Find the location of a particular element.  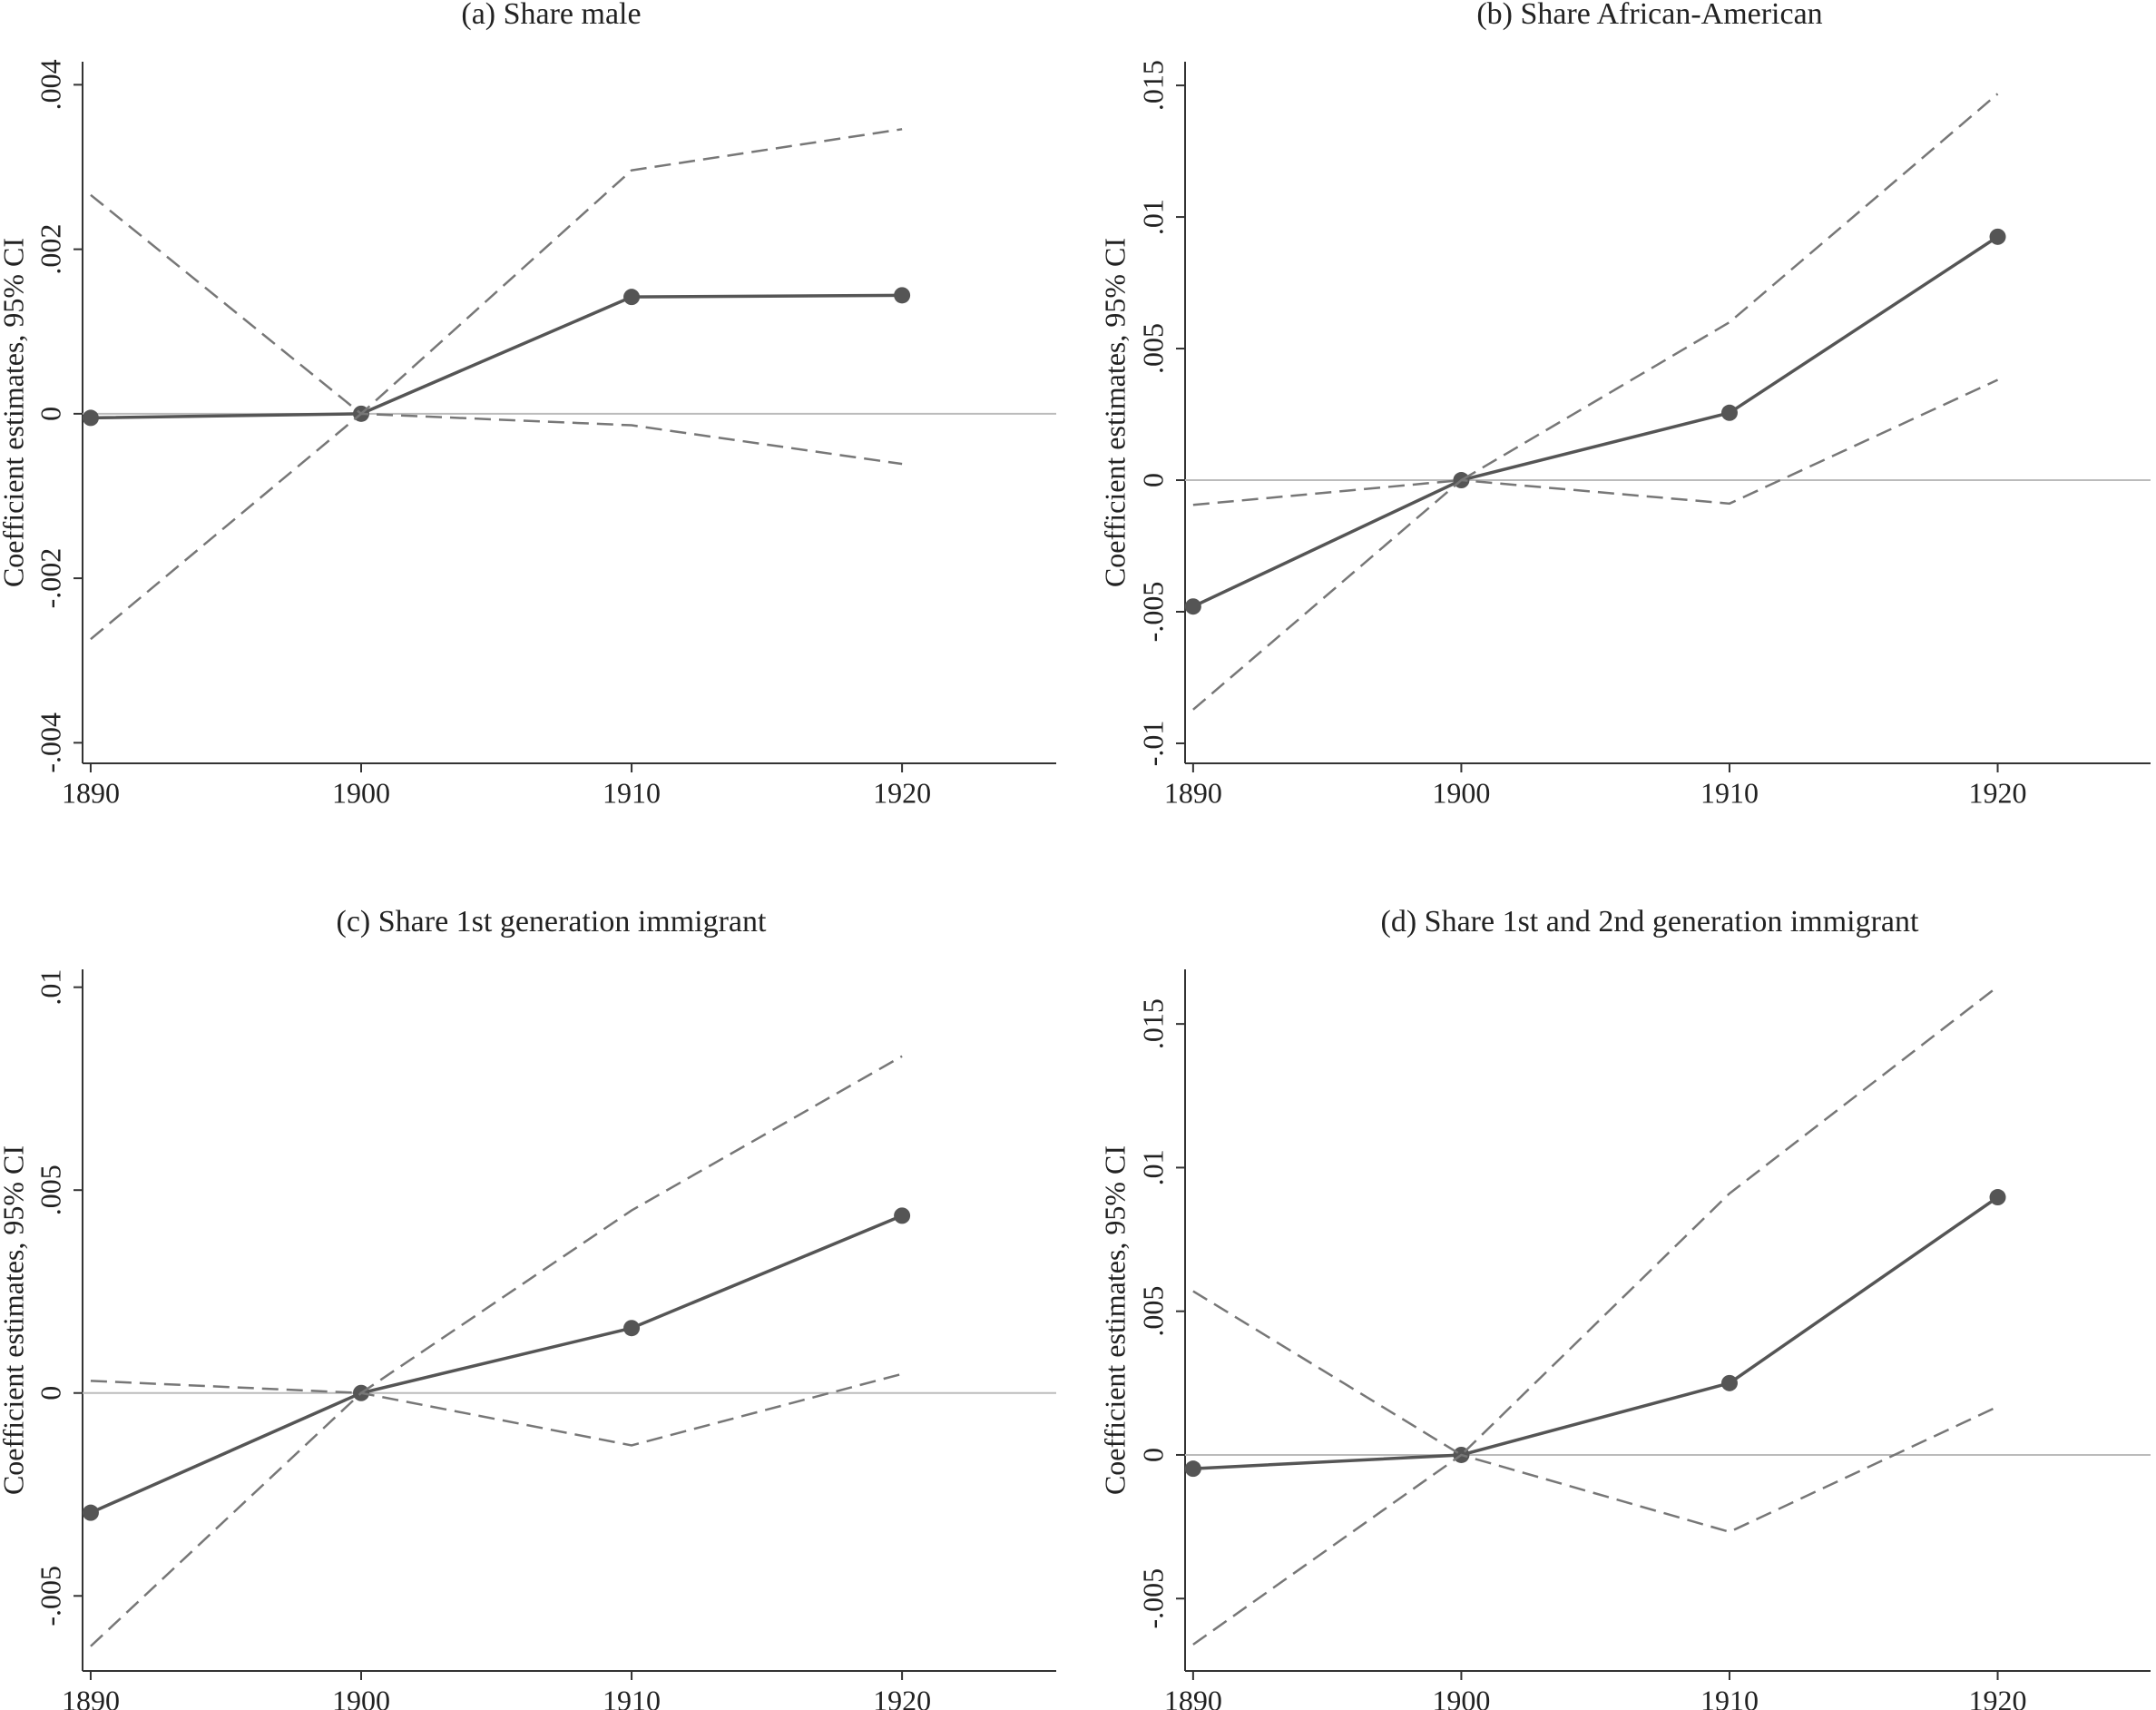

panel-title: (b) Share African-American is located at coordinates (1649, 16).